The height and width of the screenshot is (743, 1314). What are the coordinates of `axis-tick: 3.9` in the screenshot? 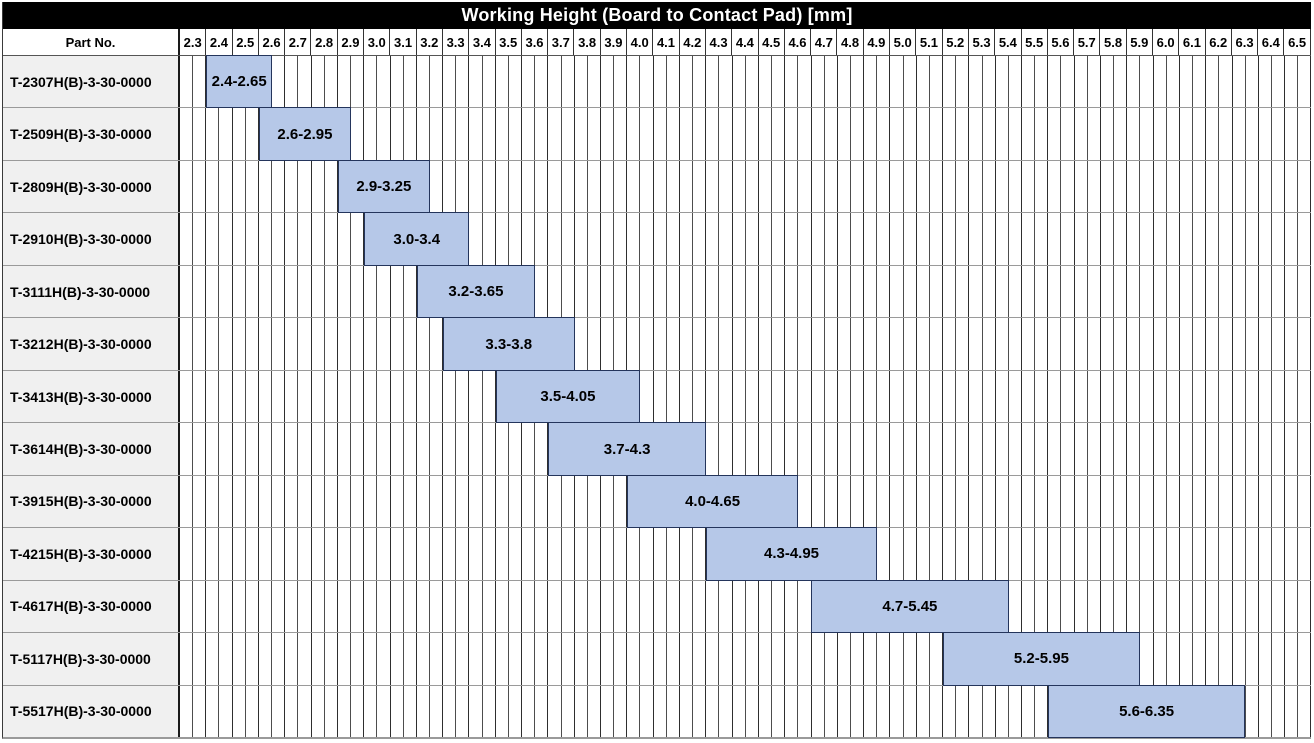 It's located at (614, 42).